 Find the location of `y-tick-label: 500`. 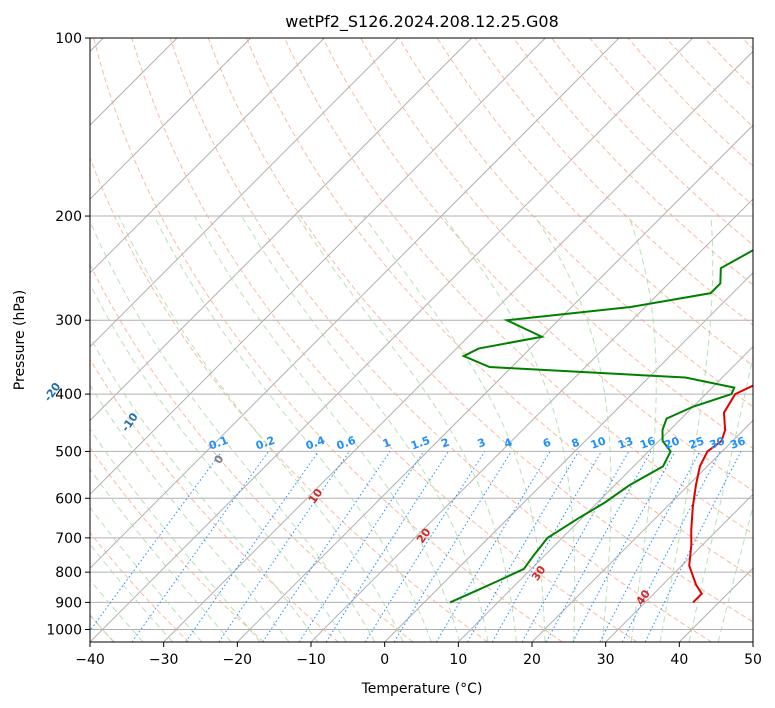

y-tick-label: 500 is located at coordinates (68, 452).